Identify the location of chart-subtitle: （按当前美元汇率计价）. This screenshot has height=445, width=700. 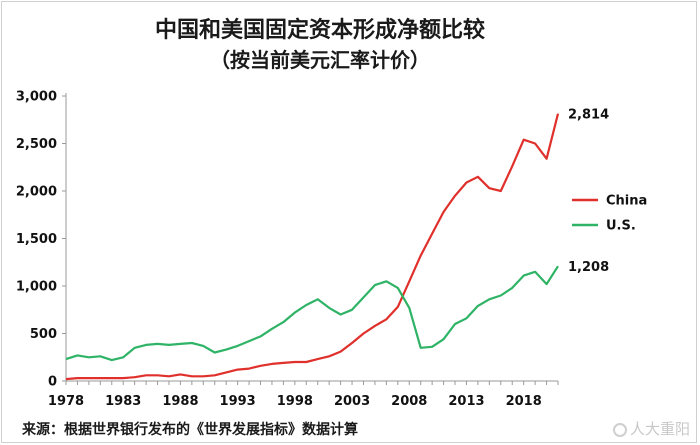
(320, 60).